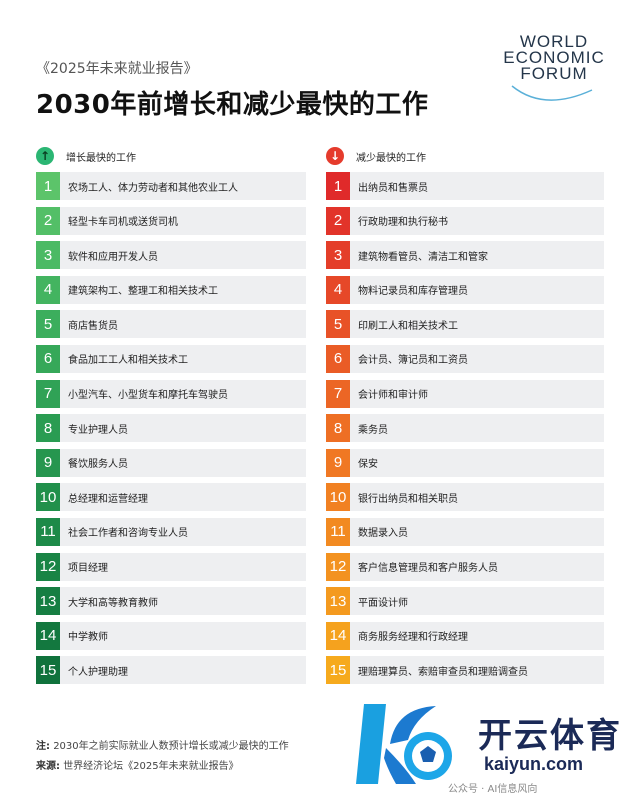 The image size is (640, 801). I want to click on decline-job-label: 会计师和审计师, so click(393, 396).